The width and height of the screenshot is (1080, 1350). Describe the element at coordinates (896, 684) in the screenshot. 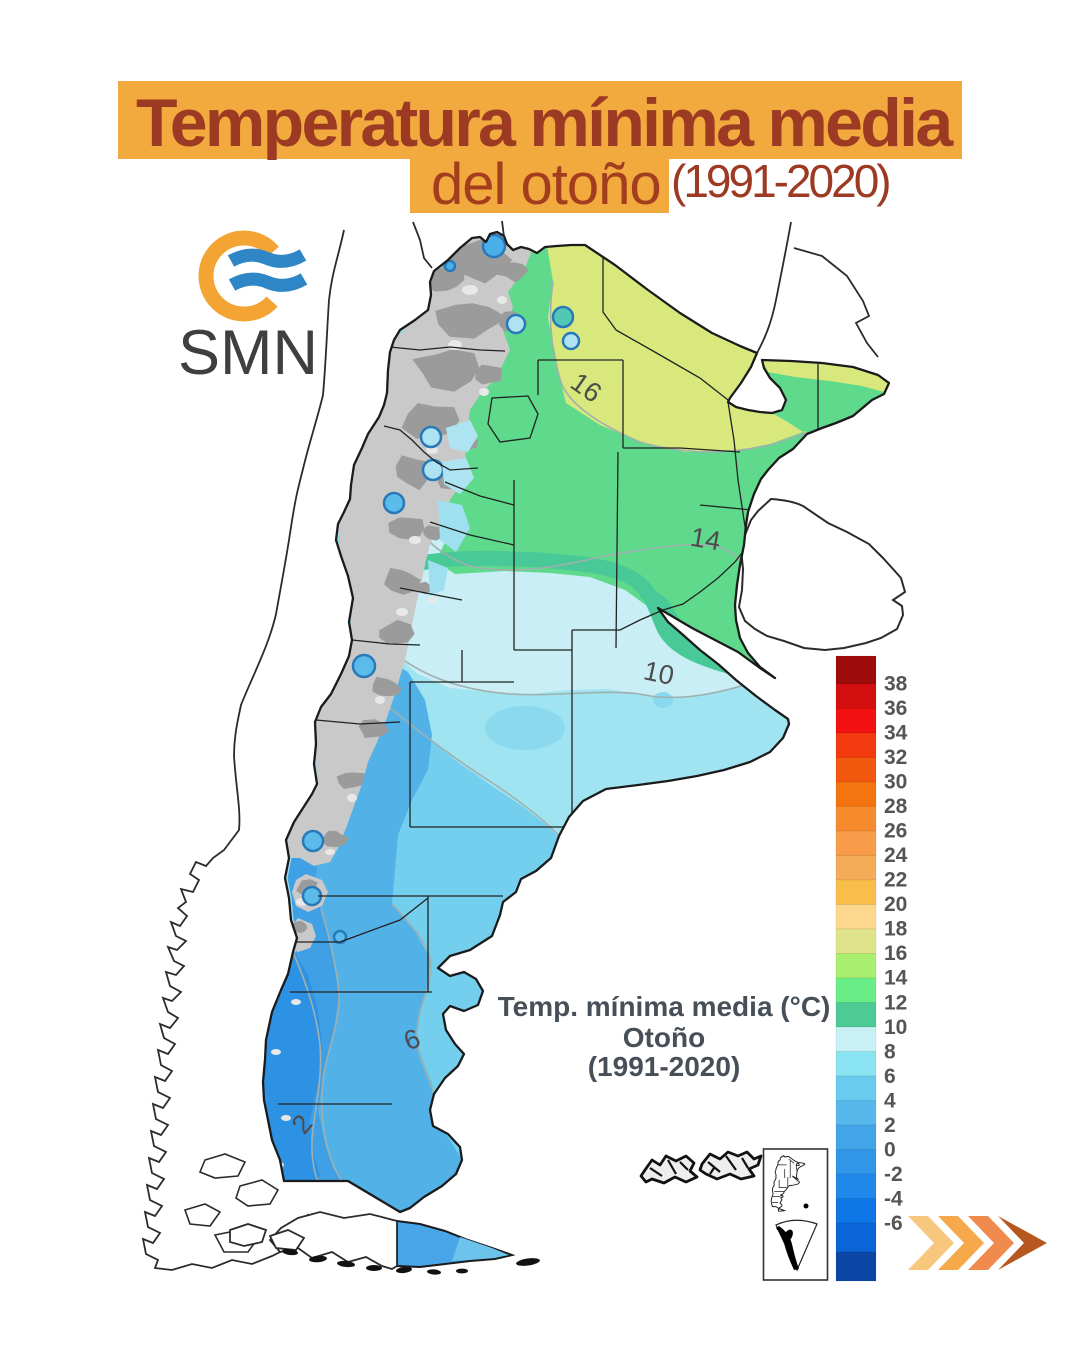

I see `svg-text: 38` at that location.